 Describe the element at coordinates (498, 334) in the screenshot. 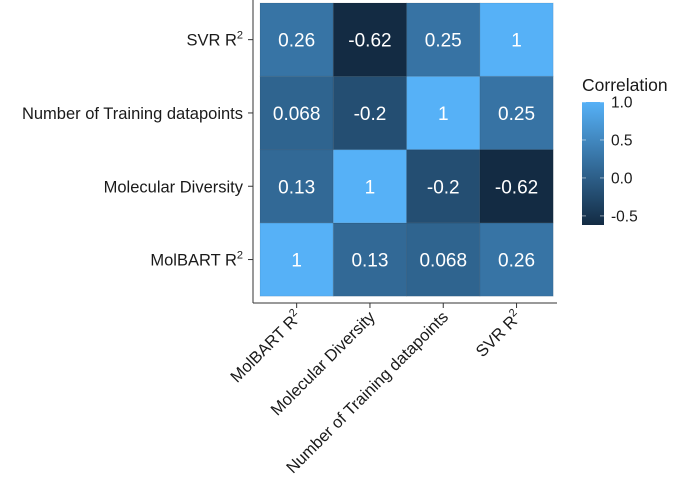

I see `x-tick-label: SVR R2` at that location.